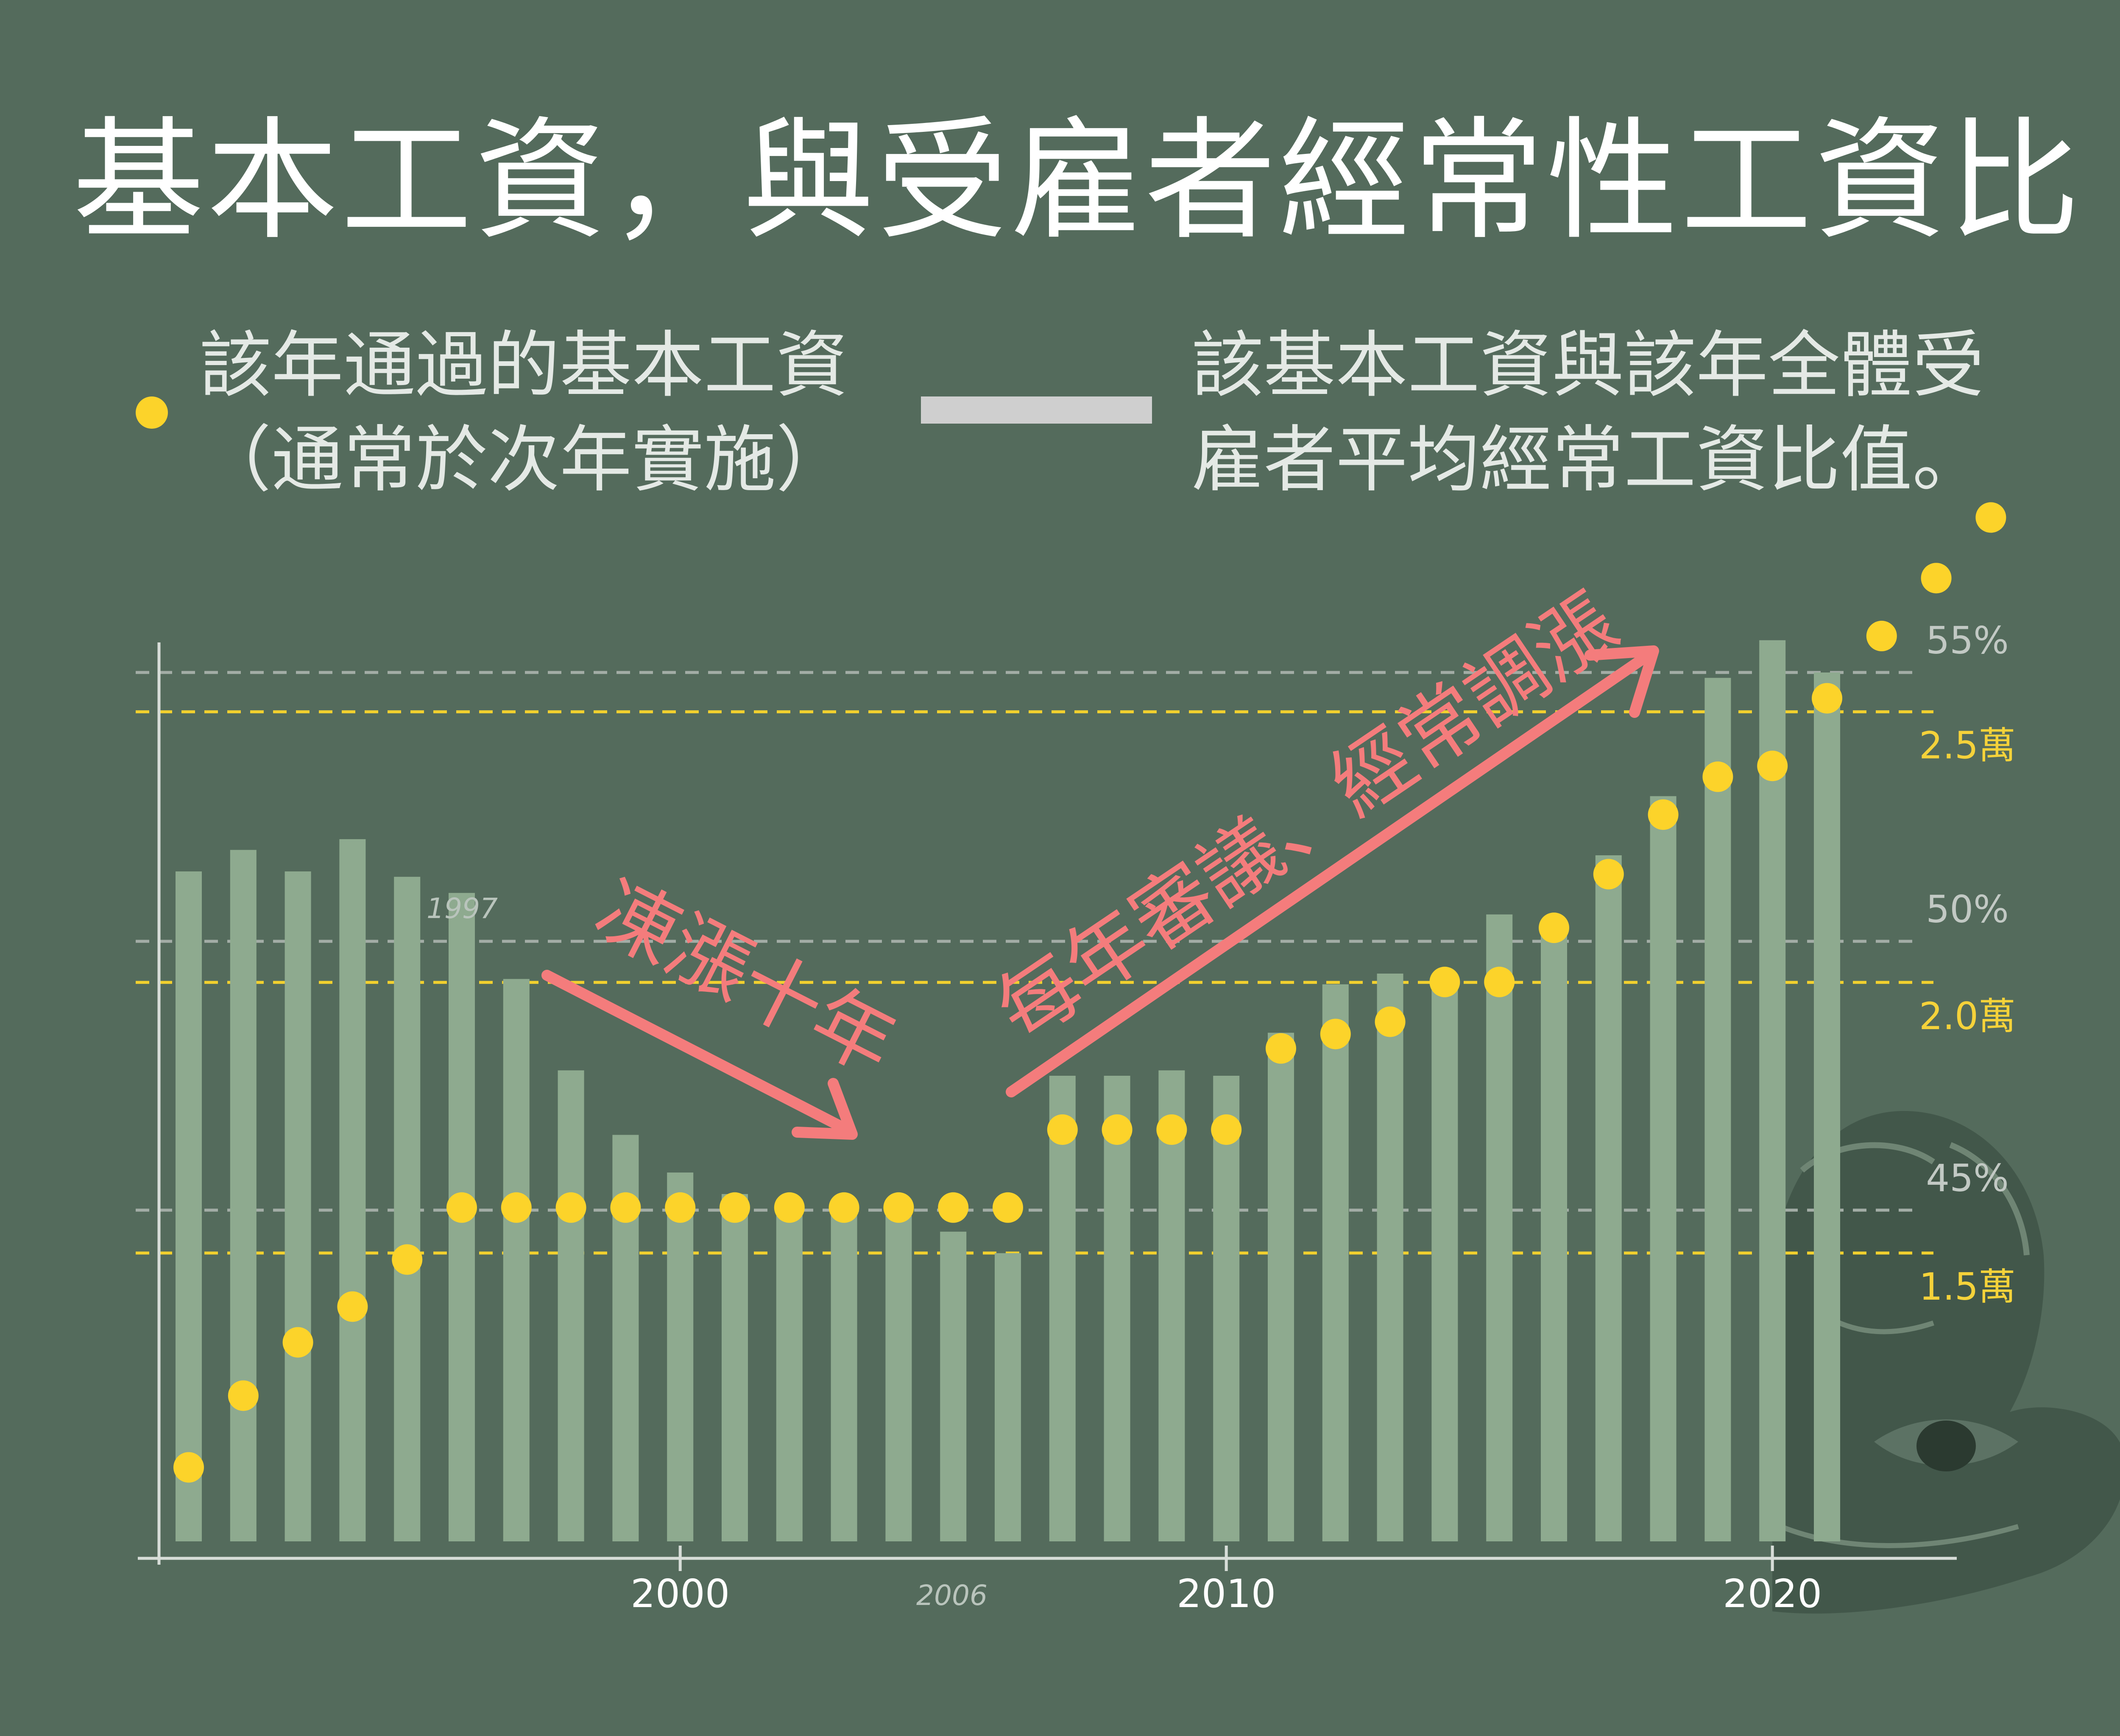 The height and width of the screenshot is (1736, 2120). Describe the element at coordinates (680, 1593) in the screenshot. I see `x-tick-label: 2000` at that location.